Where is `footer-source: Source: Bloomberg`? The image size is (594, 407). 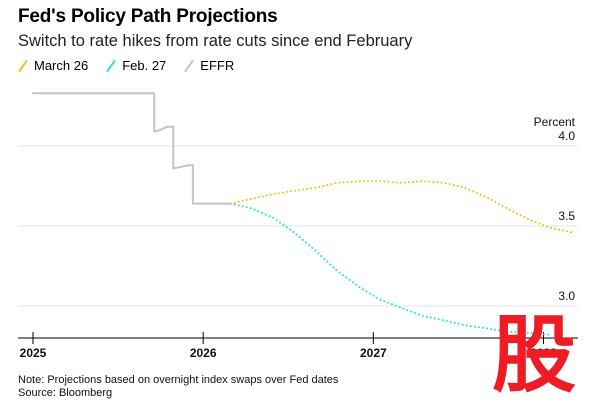
footer-source: Source: Bloomberg is located at coordinates (65, 393).